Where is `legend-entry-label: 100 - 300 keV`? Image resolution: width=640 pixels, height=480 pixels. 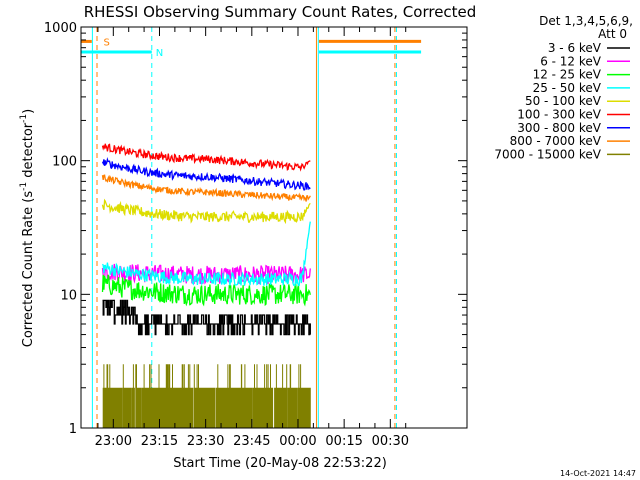
legend-entry-label: 100 - 300 keV is located at coordinates (559, 115).